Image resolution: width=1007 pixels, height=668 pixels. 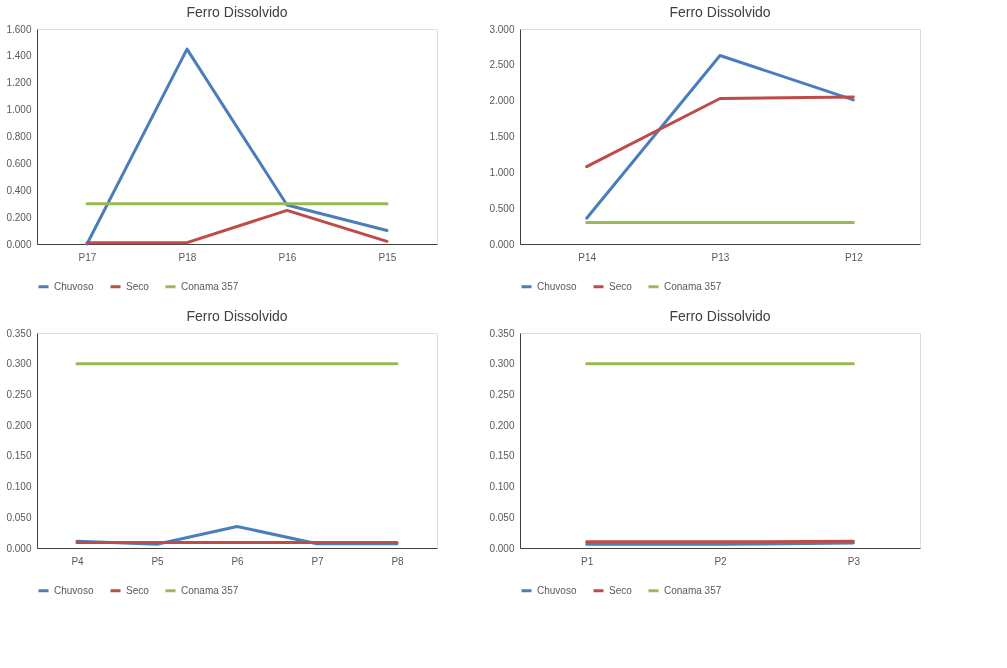 What do you see at coordinates (78, 561) in the screenshot?
I see `x-tick-label: P4` at bounding box center [78, 561].